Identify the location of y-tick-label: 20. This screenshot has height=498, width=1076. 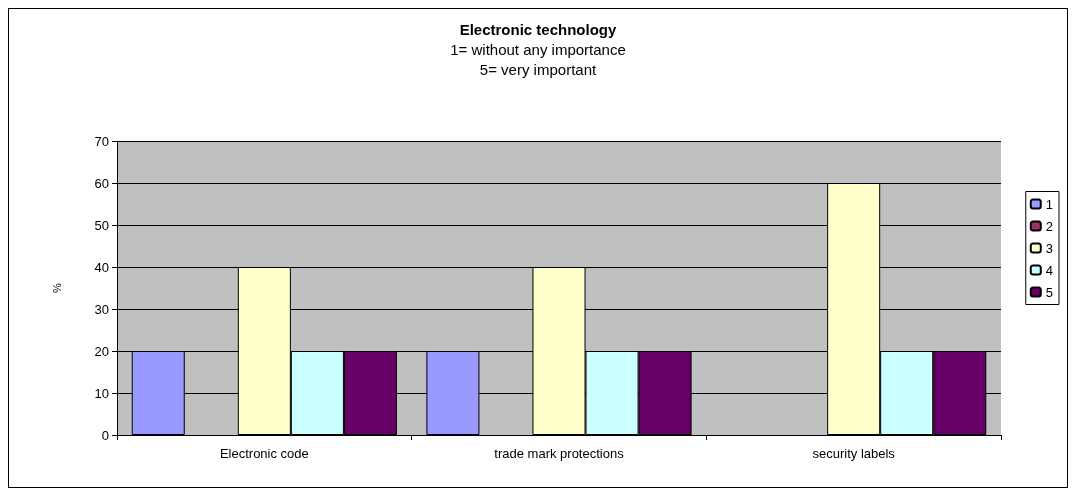
(101, 351).